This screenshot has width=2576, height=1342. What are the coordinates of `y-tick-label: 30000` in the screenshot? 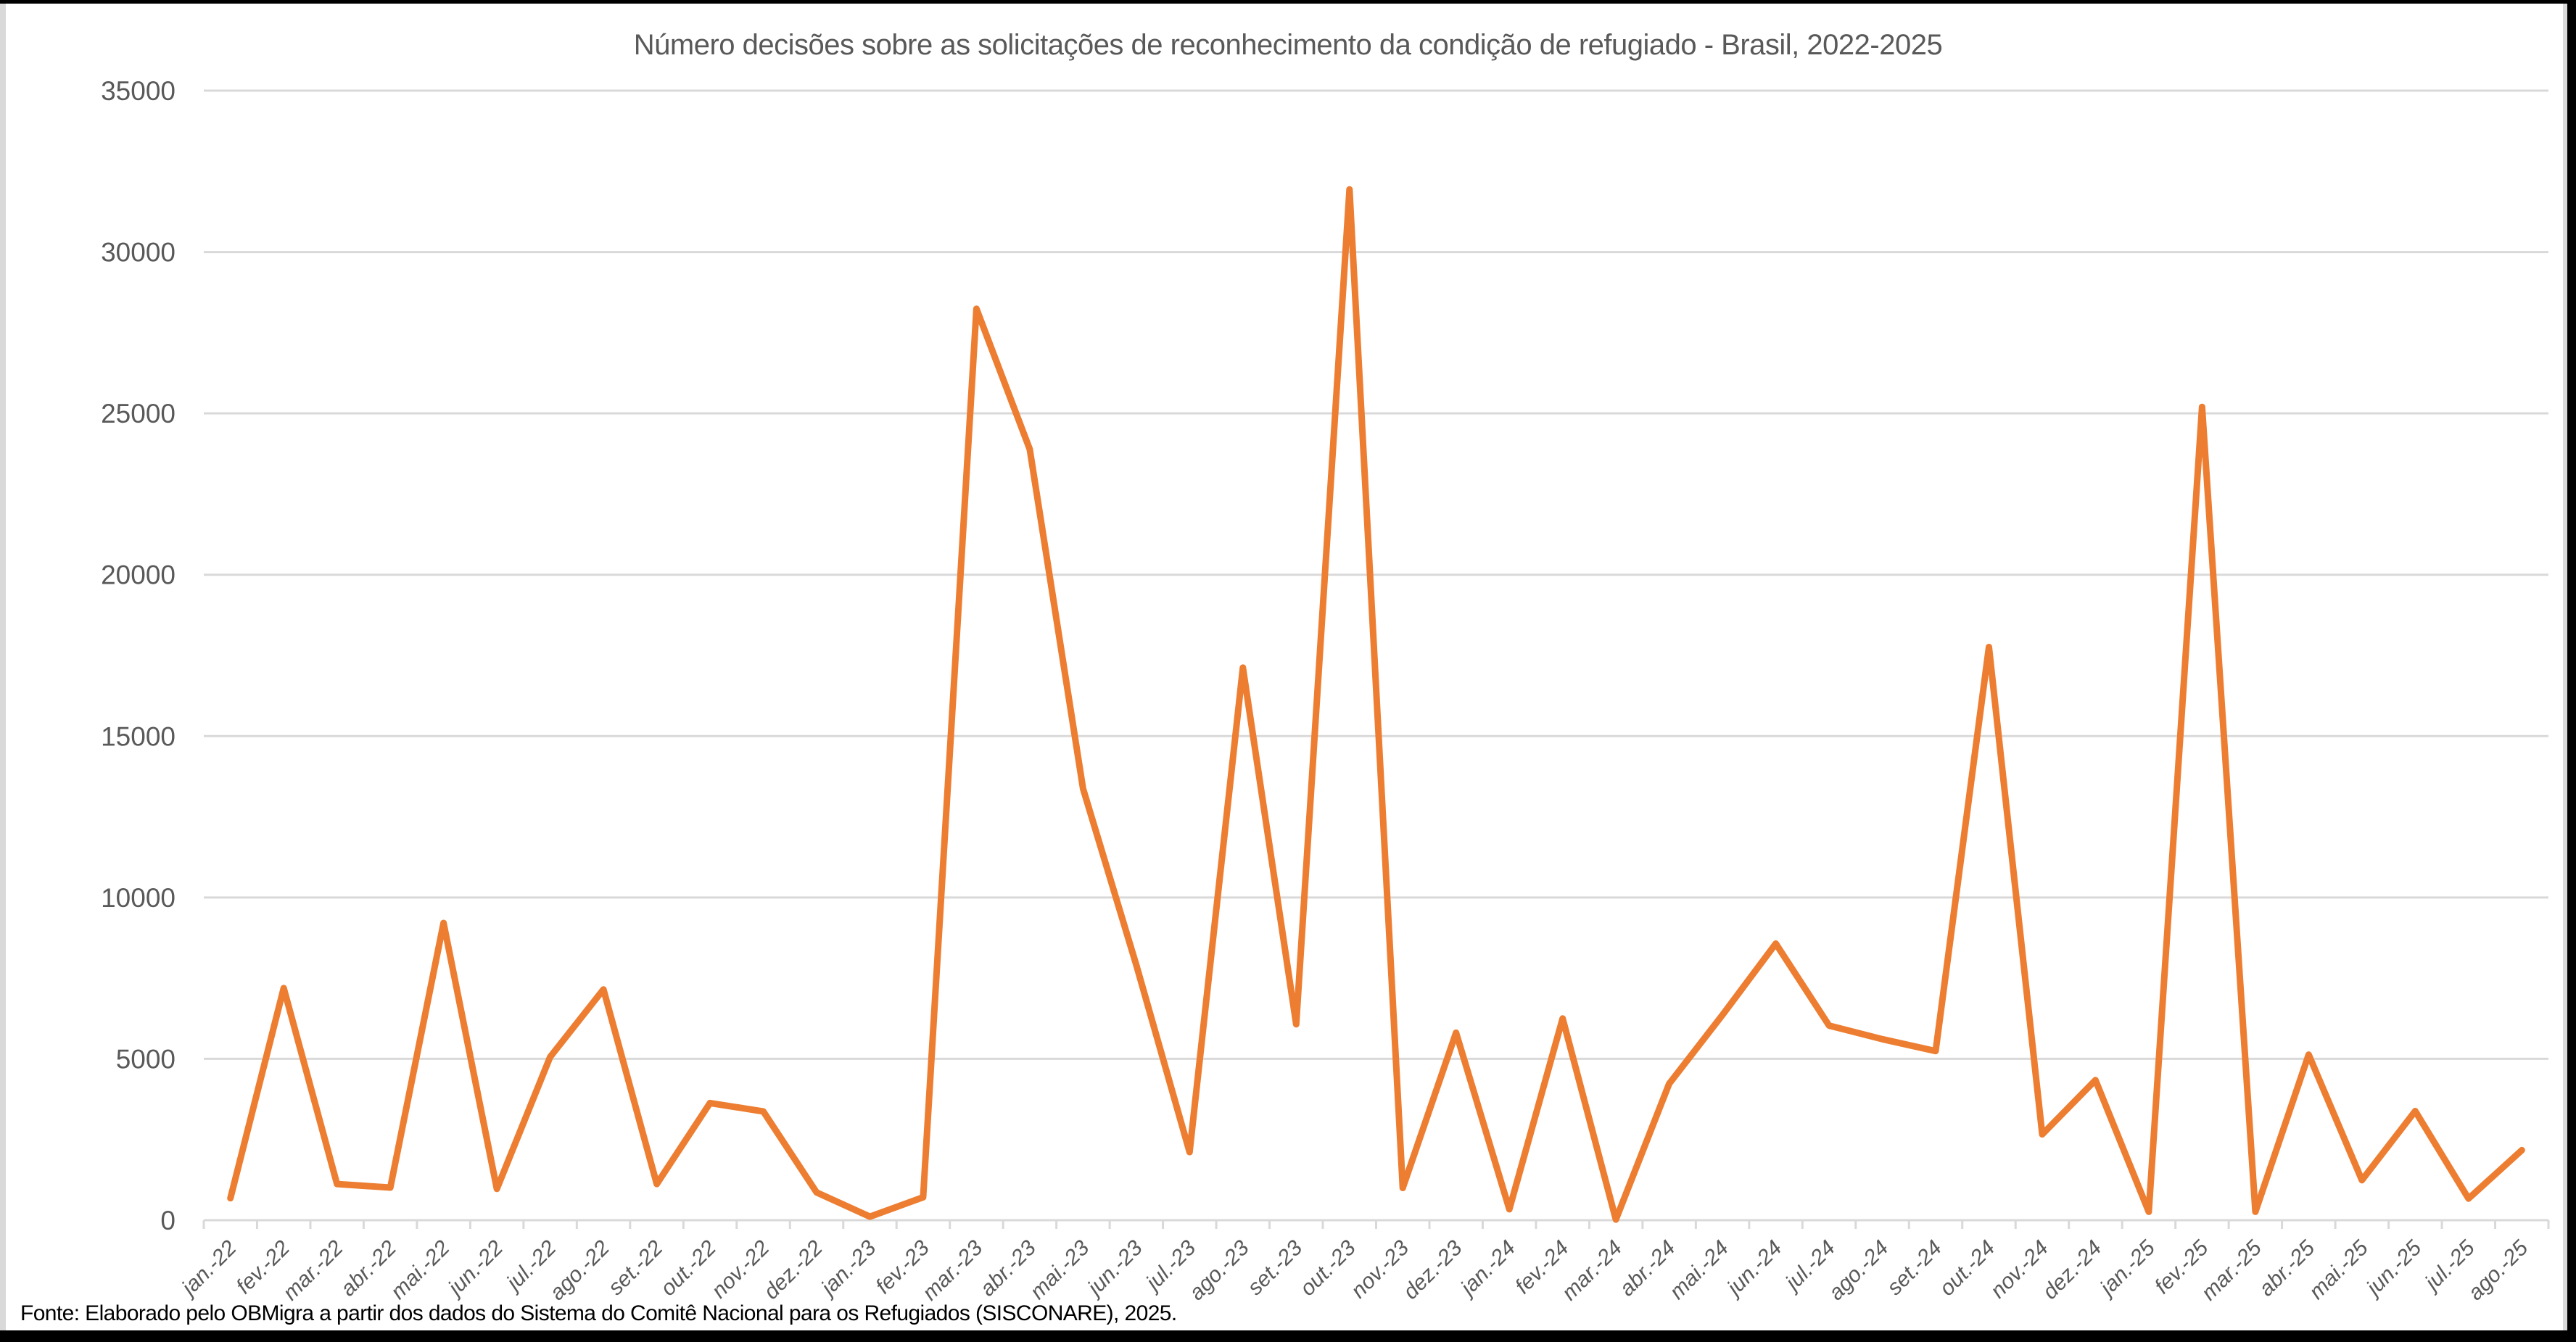 It's located at (138, 253).